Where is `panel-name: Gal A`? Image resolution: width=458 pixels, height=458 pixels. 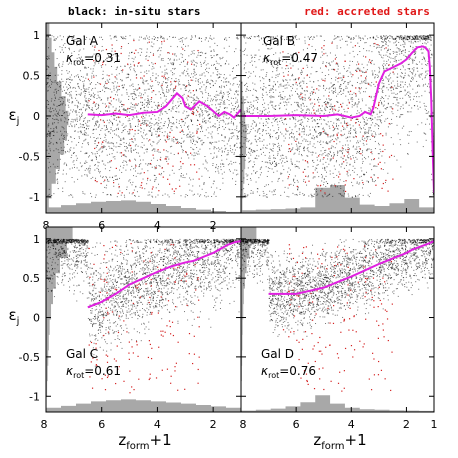 panel-name: Gal A is located at coordinates (82, 41).